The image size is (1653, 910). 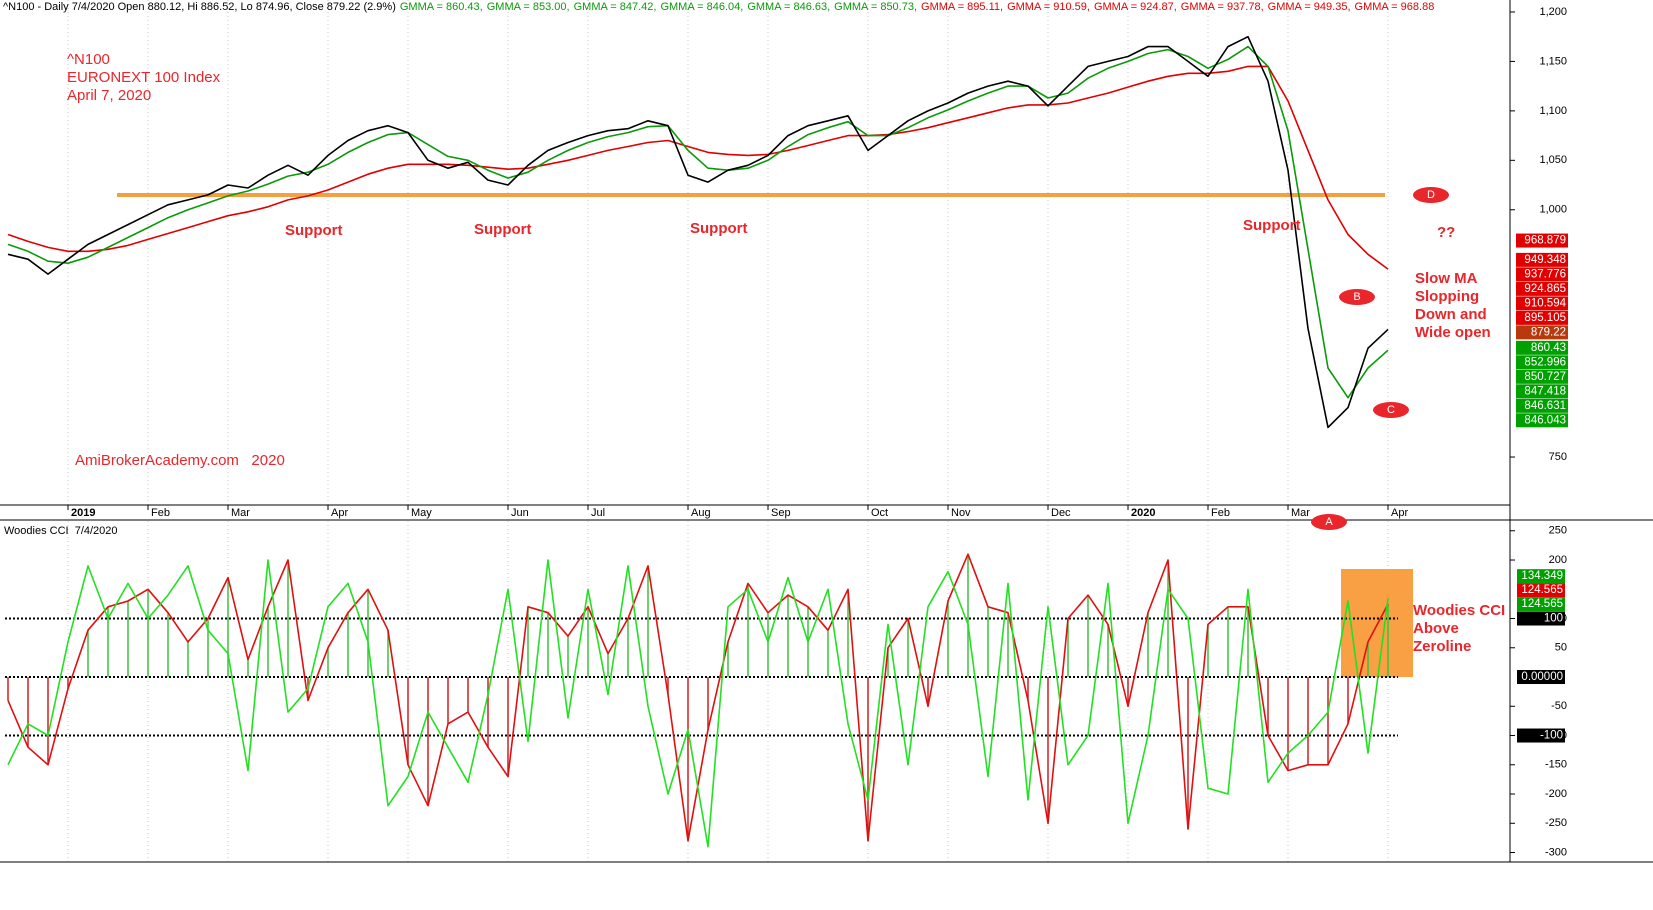 What do you see at coordinates (520, 513) in the screenshot?
I see `x-tick-label: Jun` at bounding box center [520, 513].